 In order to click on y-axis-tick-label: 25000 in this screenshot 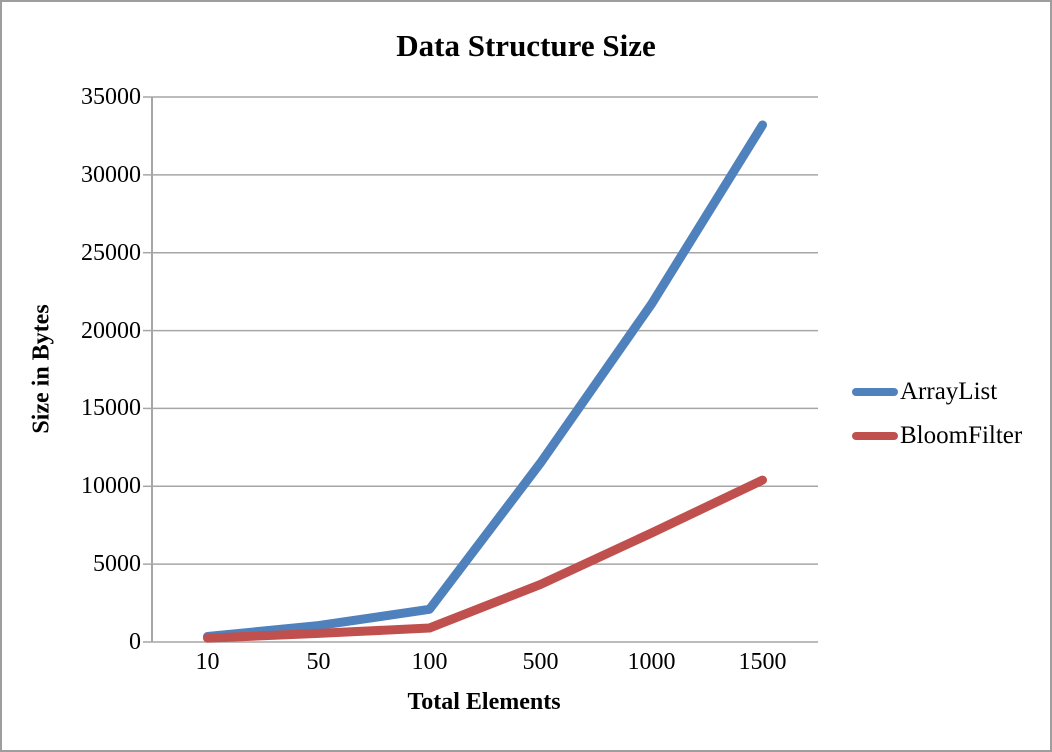, I will do `click(111, 252)`.